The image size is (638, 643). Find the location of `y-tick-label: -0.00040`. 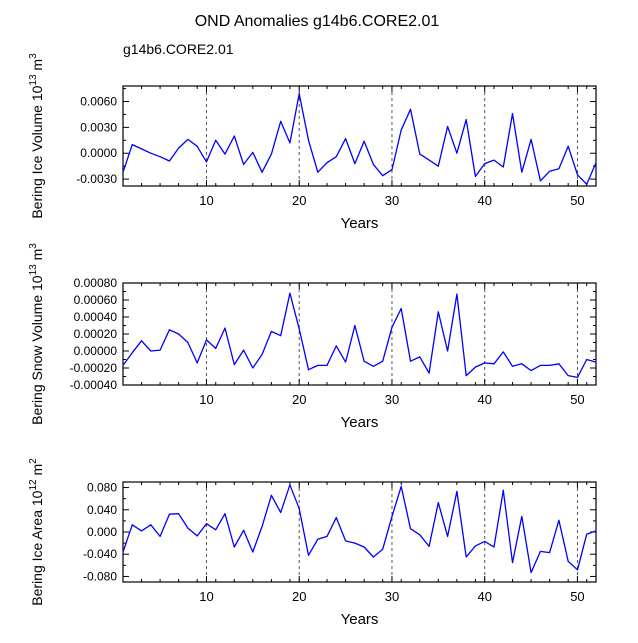

y-tick-label: -0.00040 is located at coordinates (94, 385).